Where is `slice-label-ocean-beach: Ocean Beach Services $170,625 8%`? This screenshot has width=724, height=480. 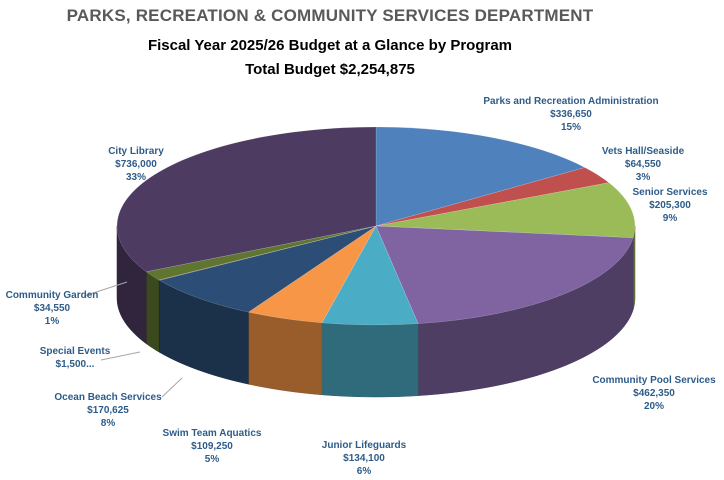 slice-label-ocean-beach: Ocean Beach Services $170,625 8% is located at coordinates (107, 410).